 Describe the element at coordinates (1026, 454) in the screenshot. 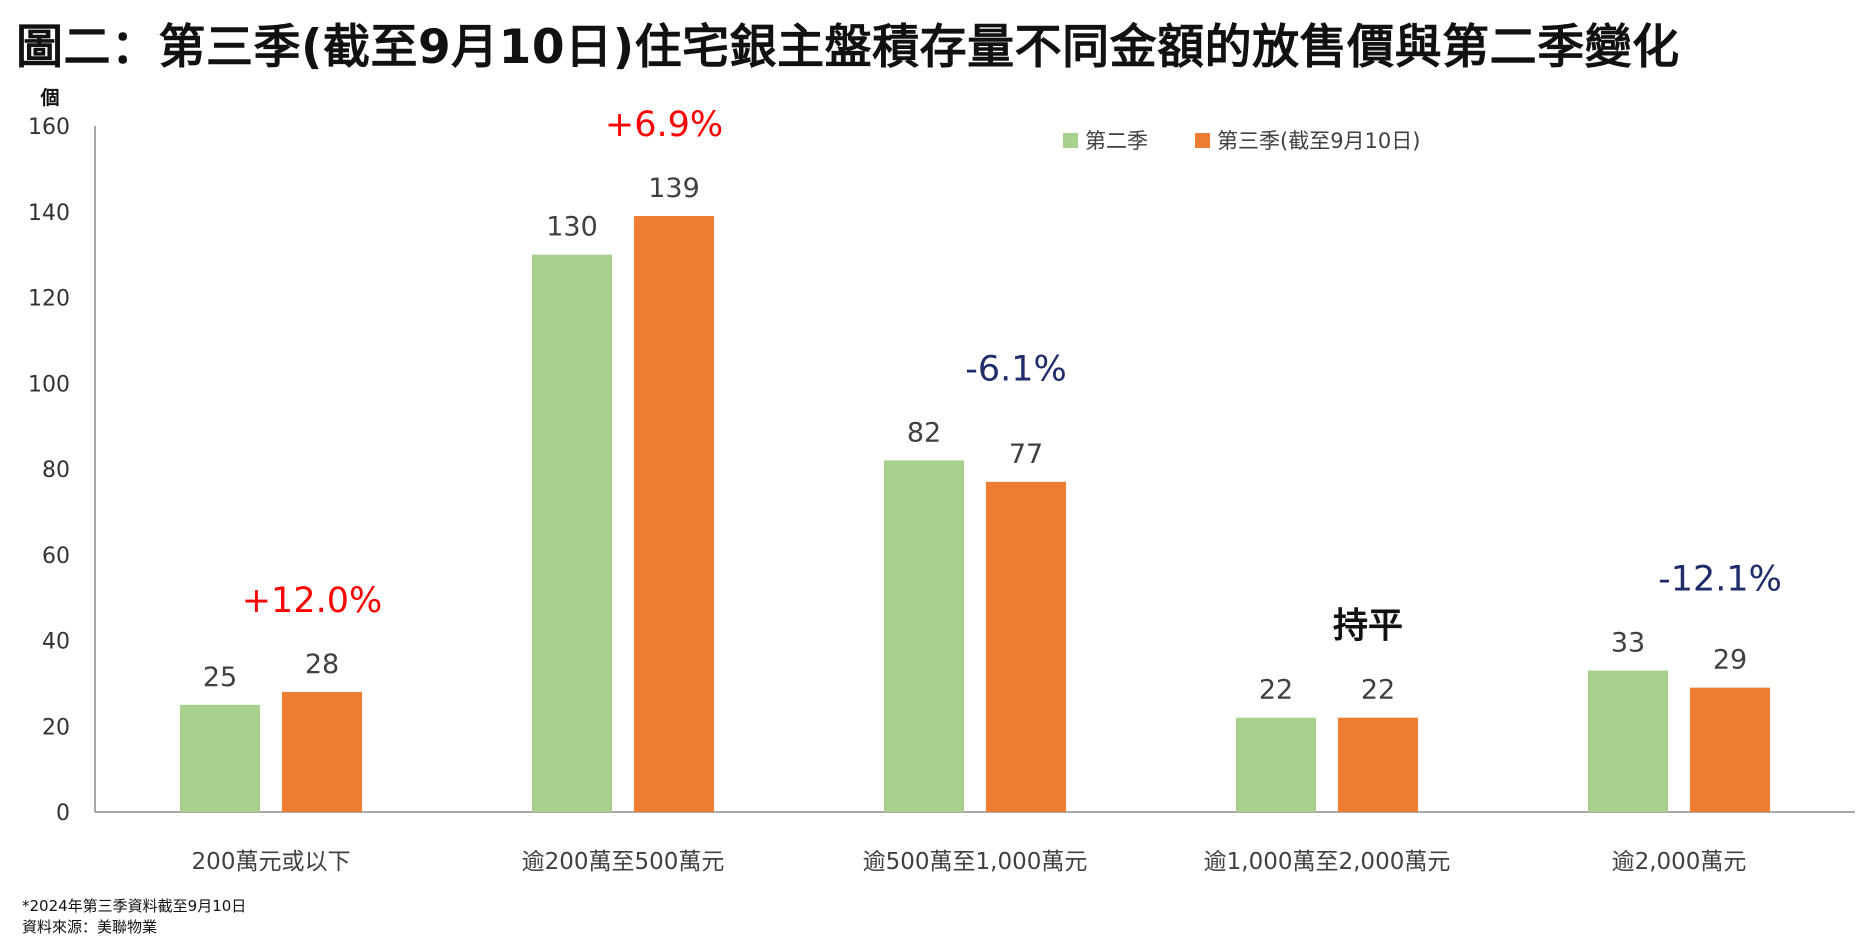

I see `data-label: 77` at that location.